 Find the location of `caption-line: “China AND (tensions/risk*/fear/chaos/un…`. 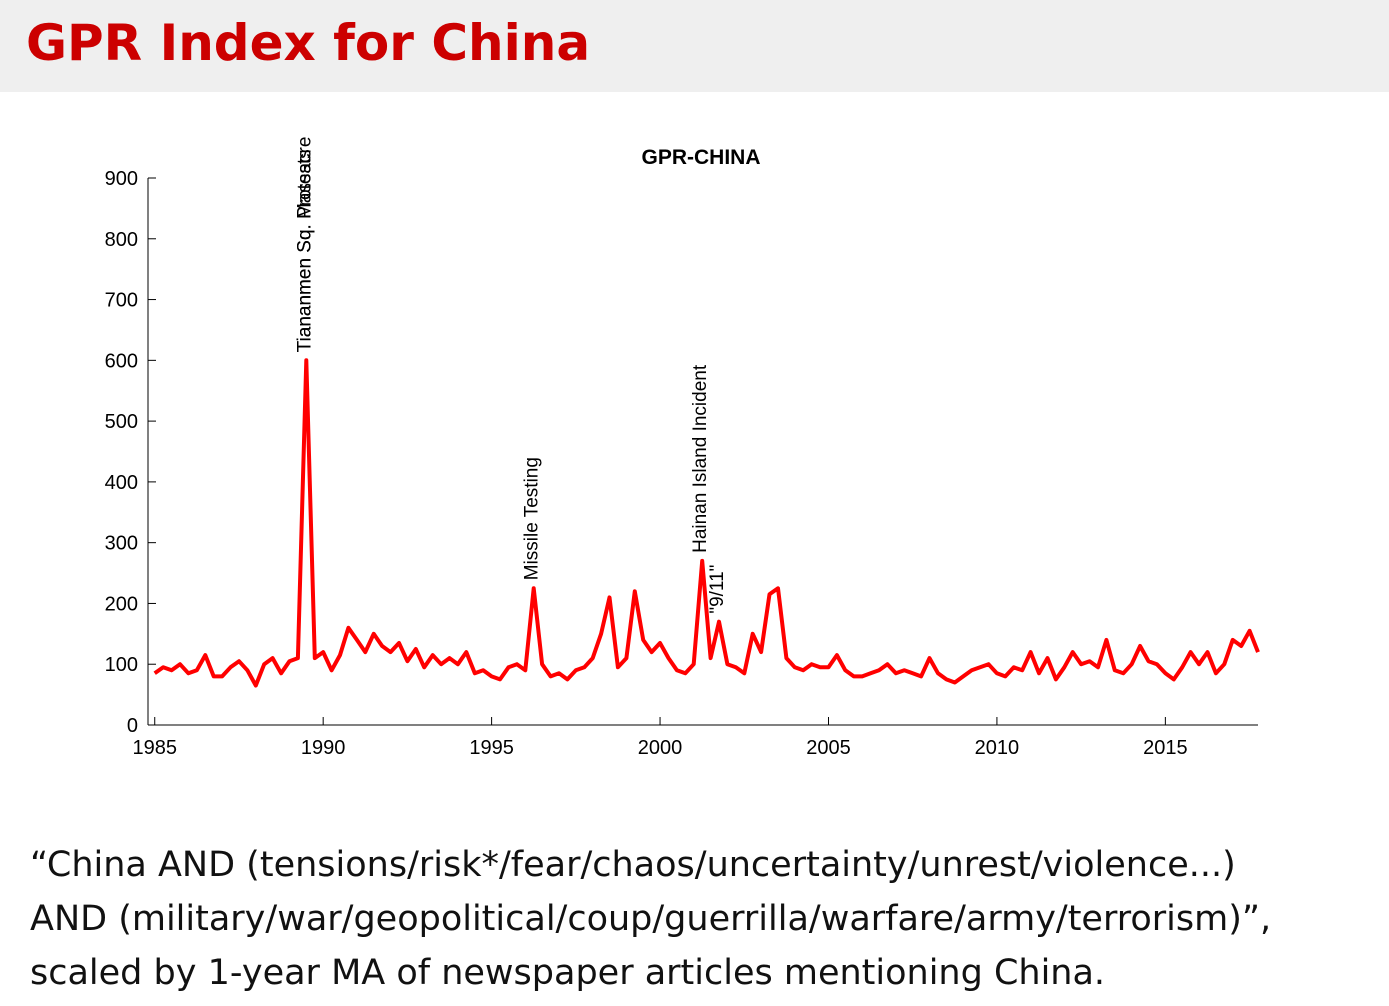

caption-line: “China AND (tensions/risk*/fear/chaos/un… is located at coordinates (633, 865).